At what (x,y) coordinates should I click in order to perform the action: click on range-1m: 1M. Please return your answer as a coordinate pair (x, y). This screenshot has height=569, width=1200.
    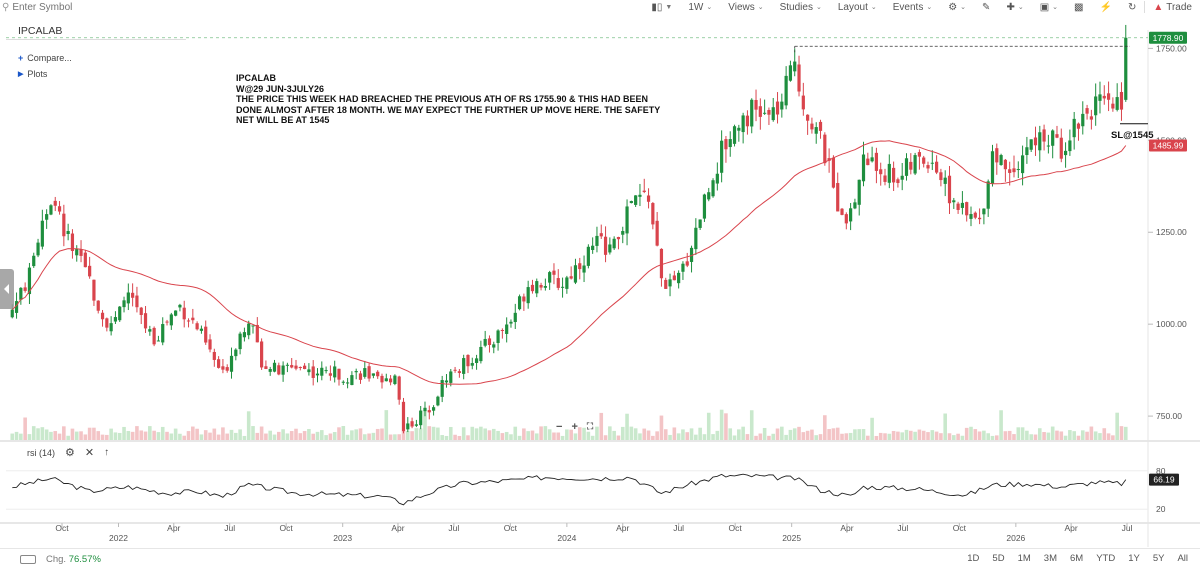
    Looking at the image, I should click on (1024, 558).